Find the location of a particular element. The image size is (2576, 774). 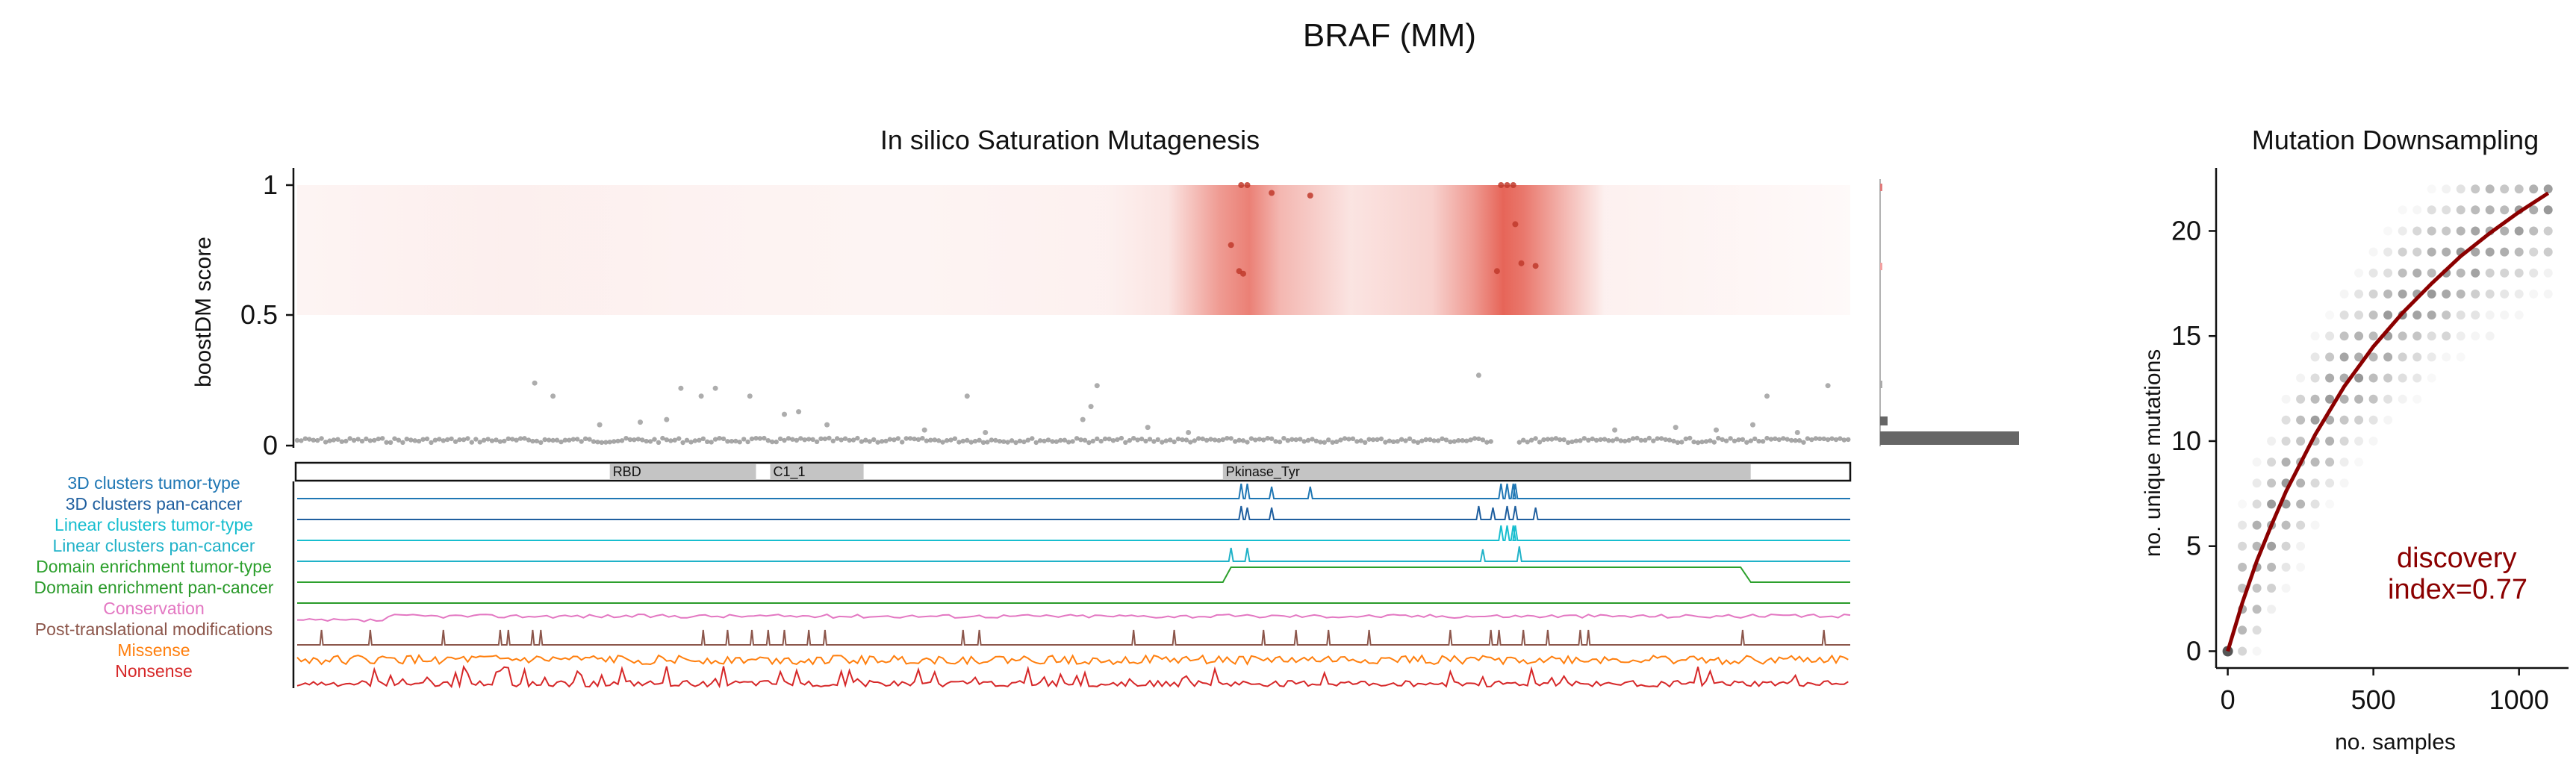

downsampling-xlabel: no. samples is located at coordinates (2395, 742).